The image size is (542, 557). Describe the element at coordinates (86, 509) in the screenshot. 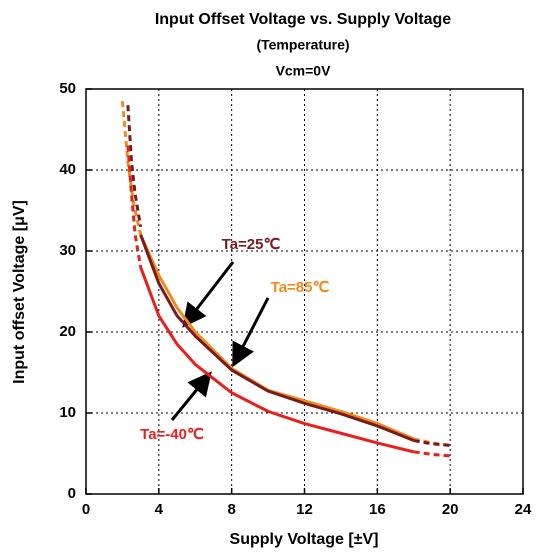

I see `x-tick-label: 0` at that location.